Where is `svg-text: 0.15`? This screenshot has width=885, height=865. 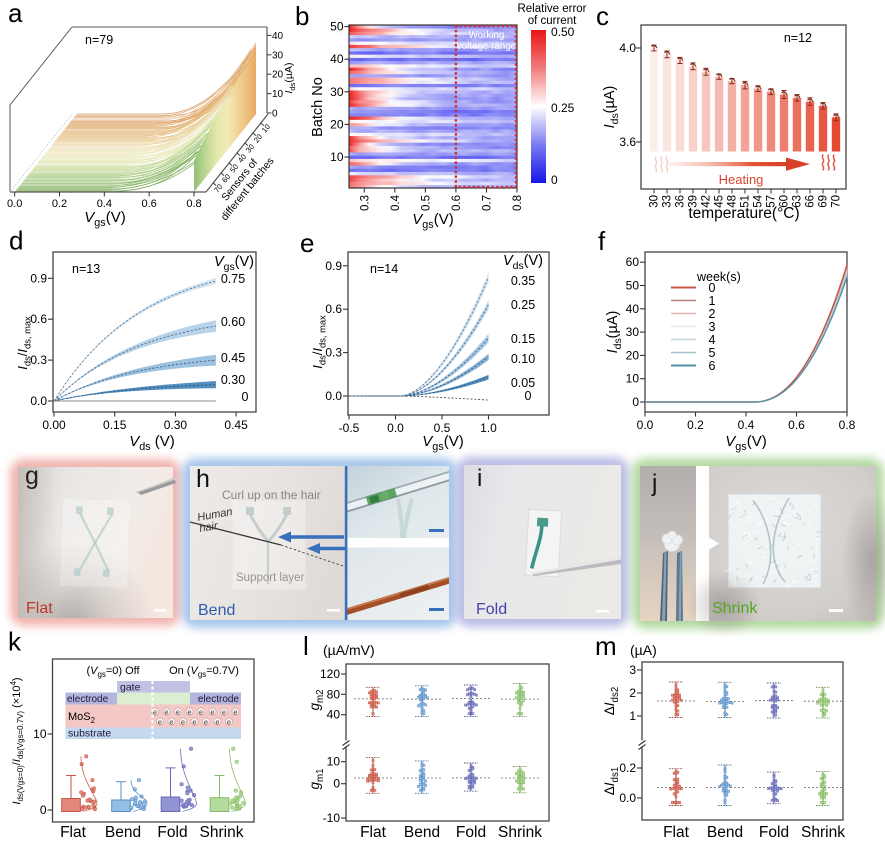 svg-text: 0.15 is located at coordinates (115, 425).